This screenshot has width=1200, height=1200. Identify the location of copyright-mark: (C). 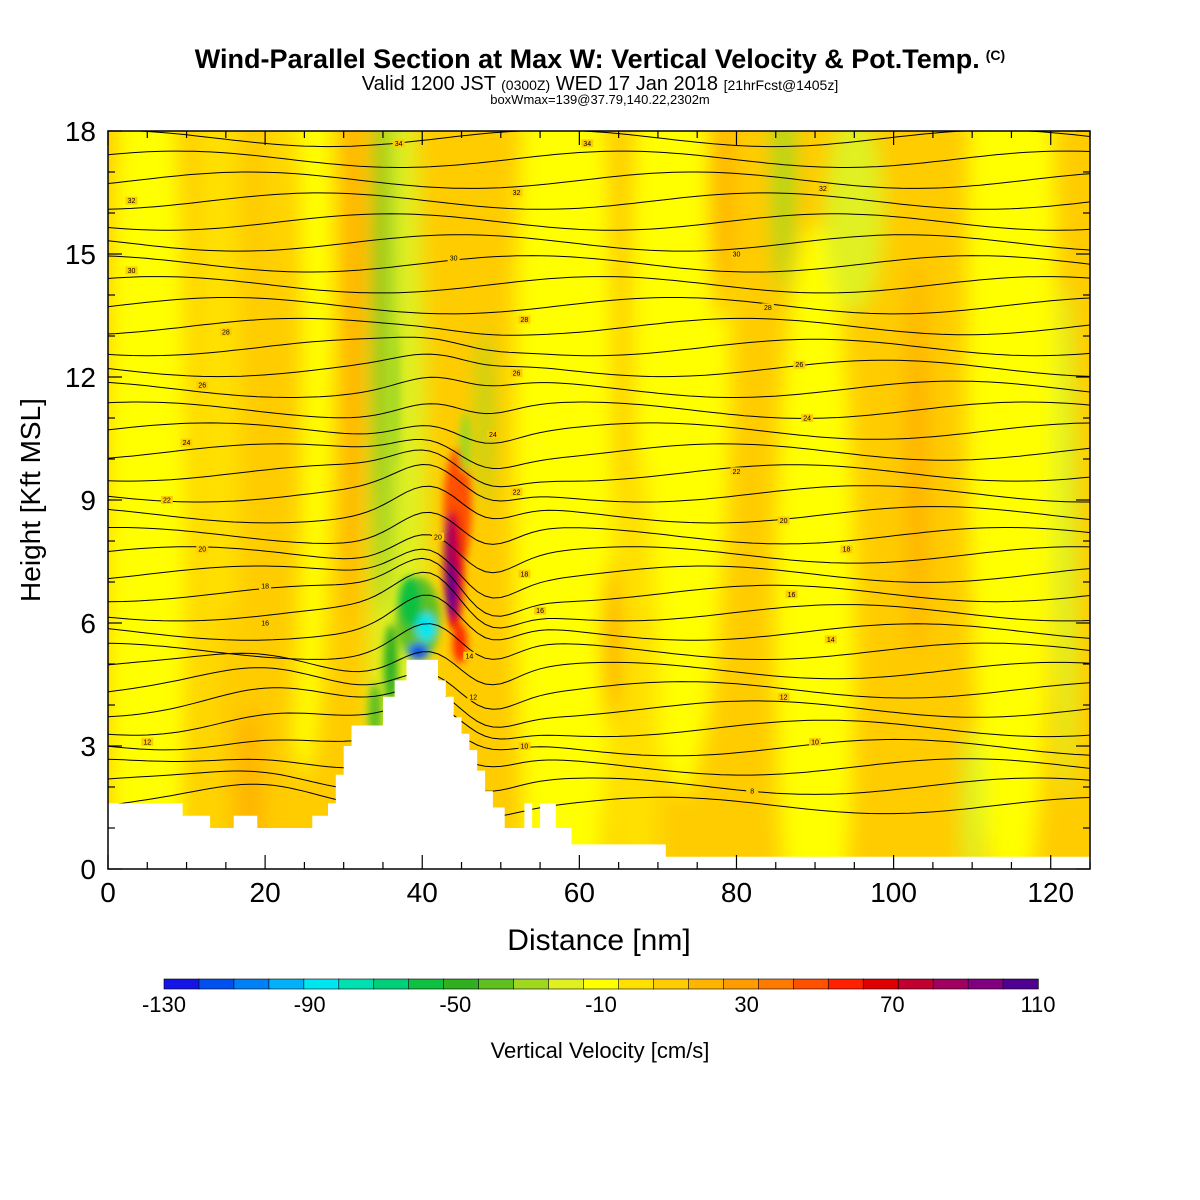
(995, 55).